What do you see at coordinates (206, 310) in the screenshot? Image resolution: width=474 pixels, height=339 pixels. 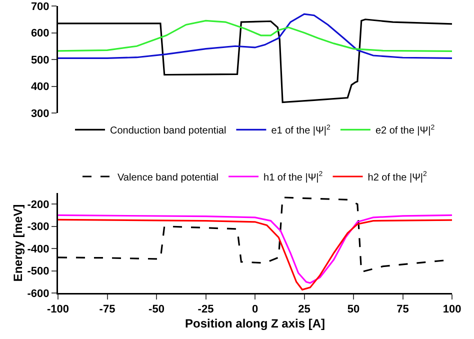 I see `x-tick-label: -25` at bounding box center [206, 310].